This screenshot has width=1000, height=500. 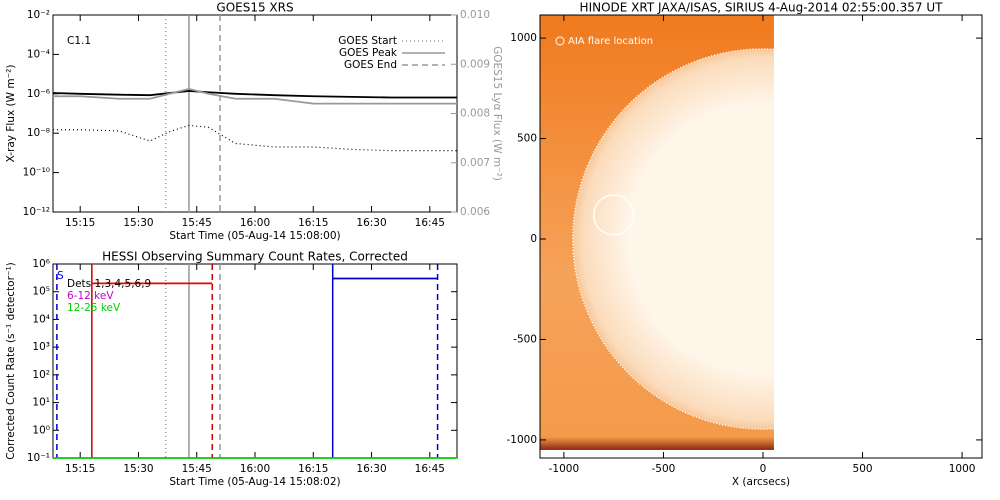 I want to click on y-tick-label: 10⁻⁶, so click(x=38, y=94).